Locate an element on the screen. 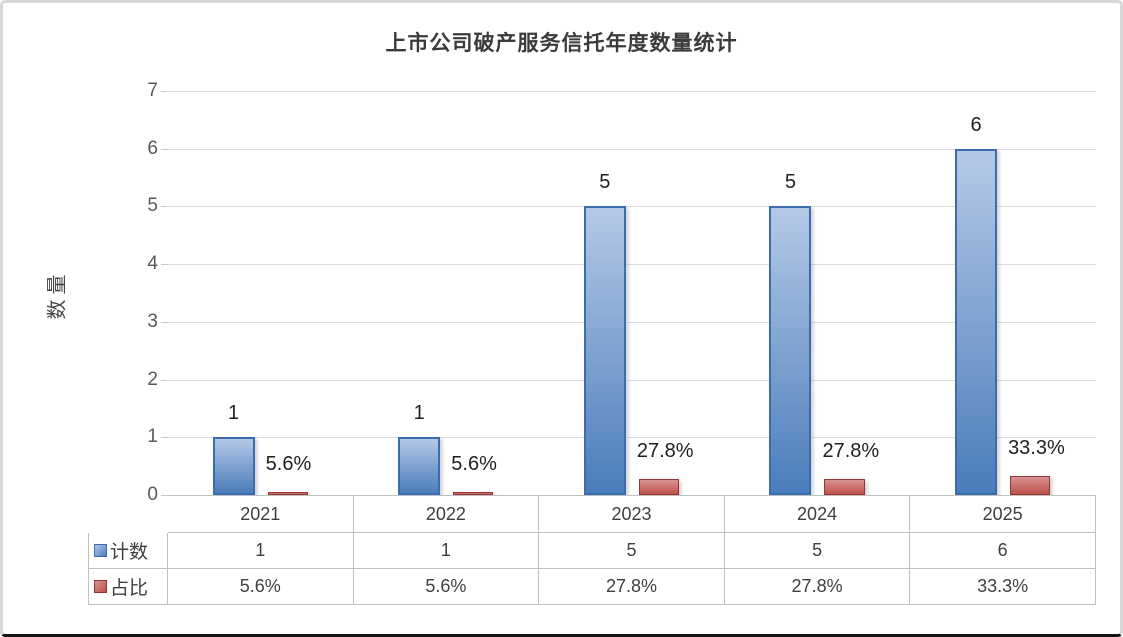 This screenshot has height=637, width=1123. count-data-label: 6 is located at coordinates (976, 124).